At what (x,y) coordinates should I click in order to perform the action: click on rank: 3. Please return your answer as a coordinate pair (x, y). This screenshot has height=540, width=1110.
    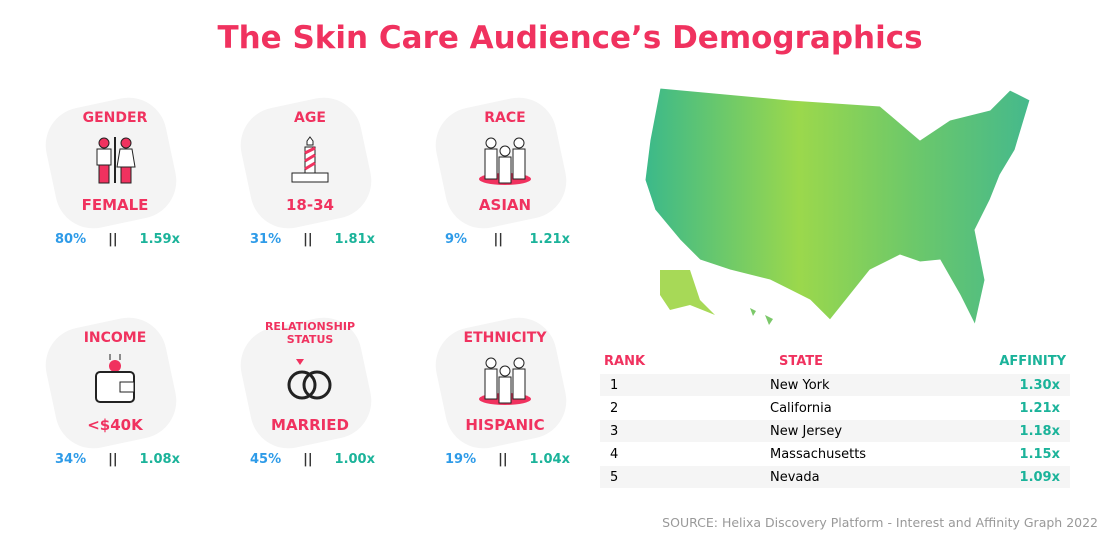
    Looking at the image, I should click on (614, 431).